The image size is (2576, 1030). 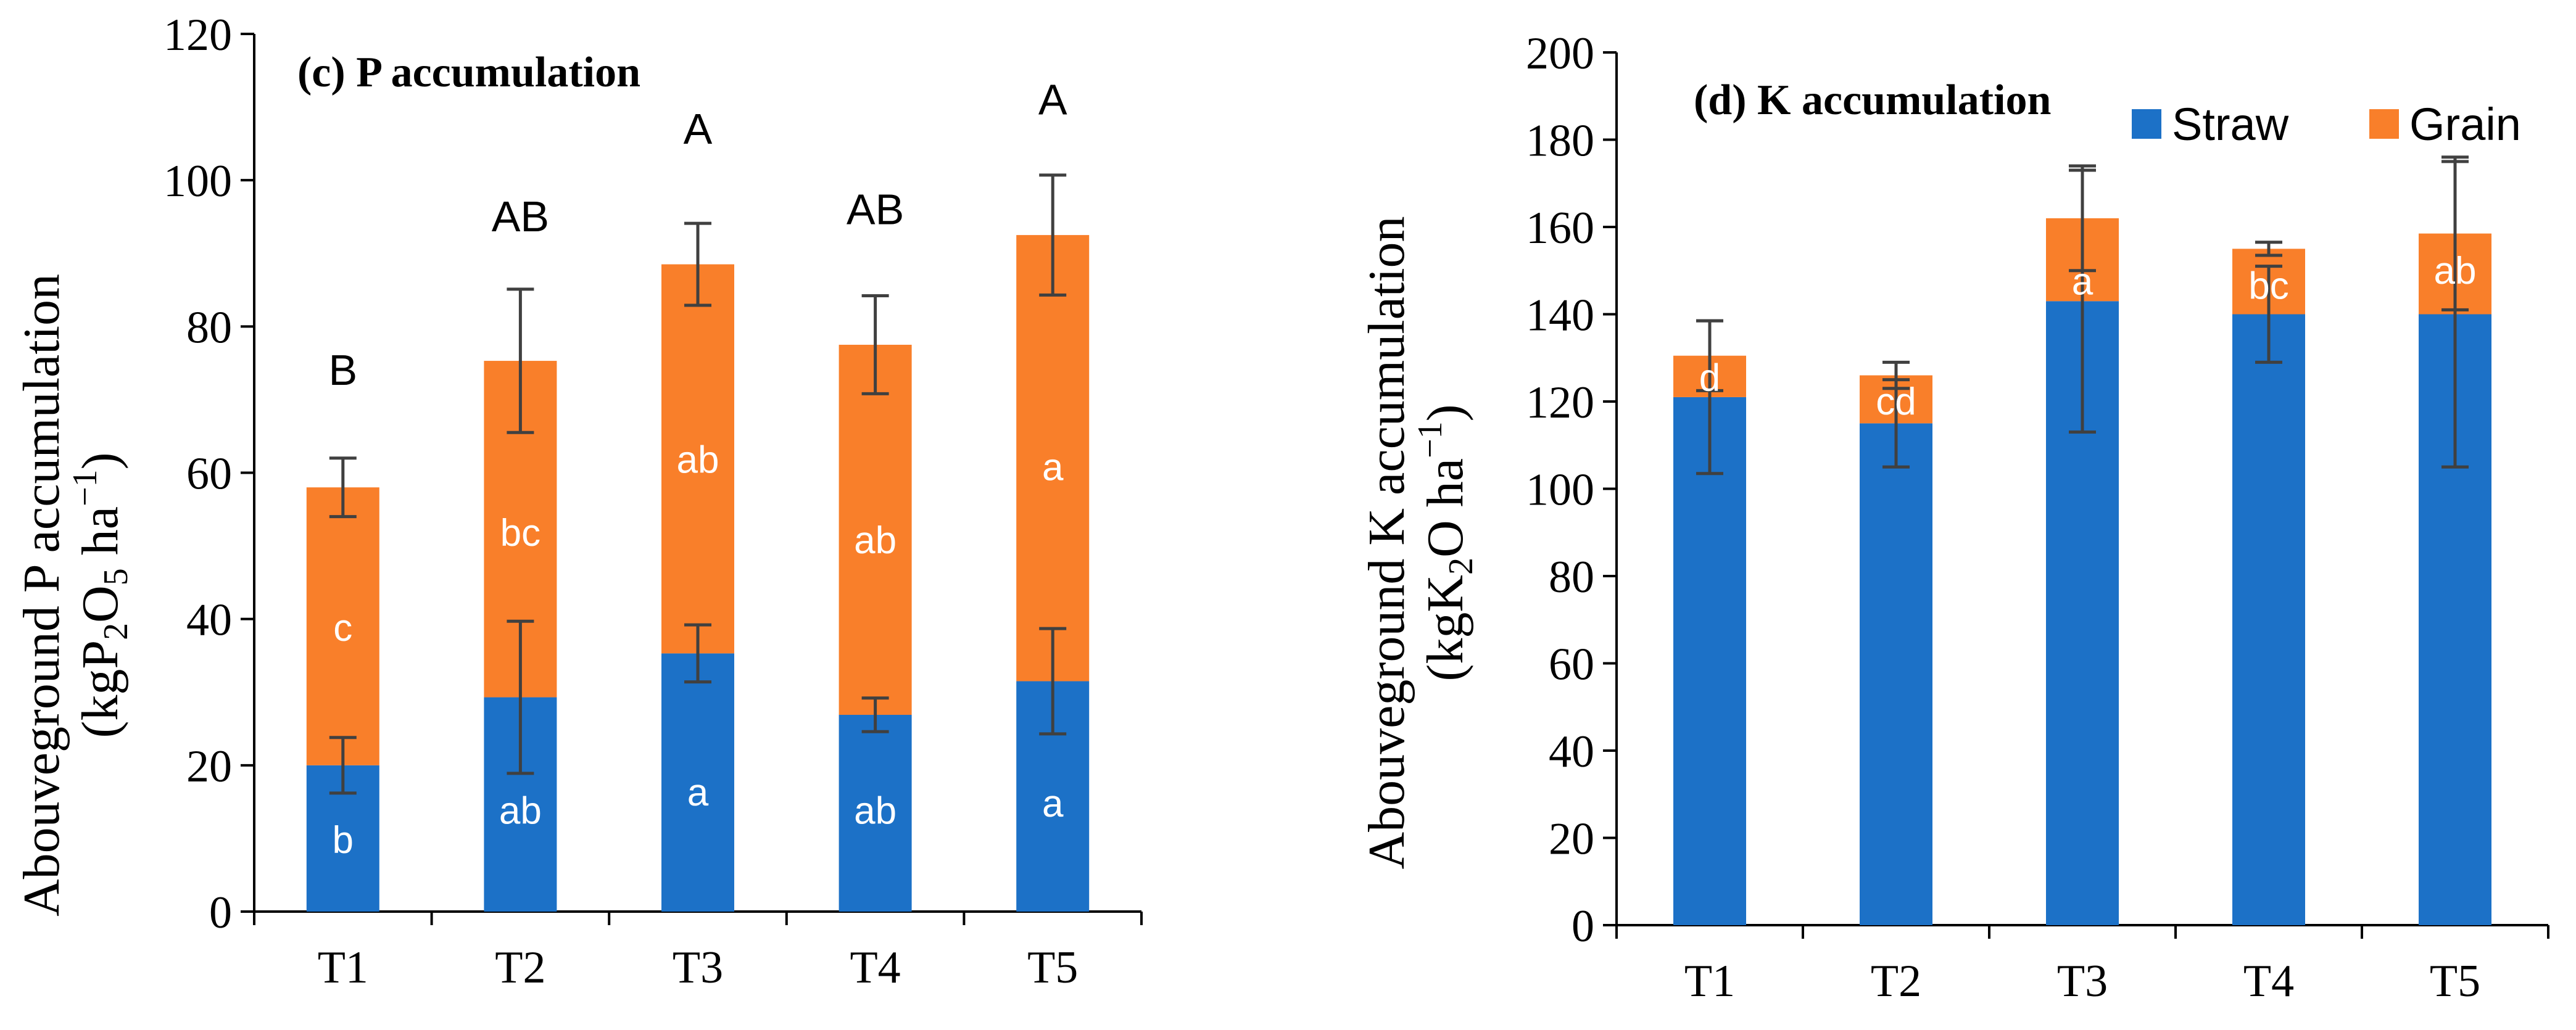 What do you see at coordinates (1560, 53) in the screenshot?
I see `y-tick-label: 200` at bounding box center [1560, 53].